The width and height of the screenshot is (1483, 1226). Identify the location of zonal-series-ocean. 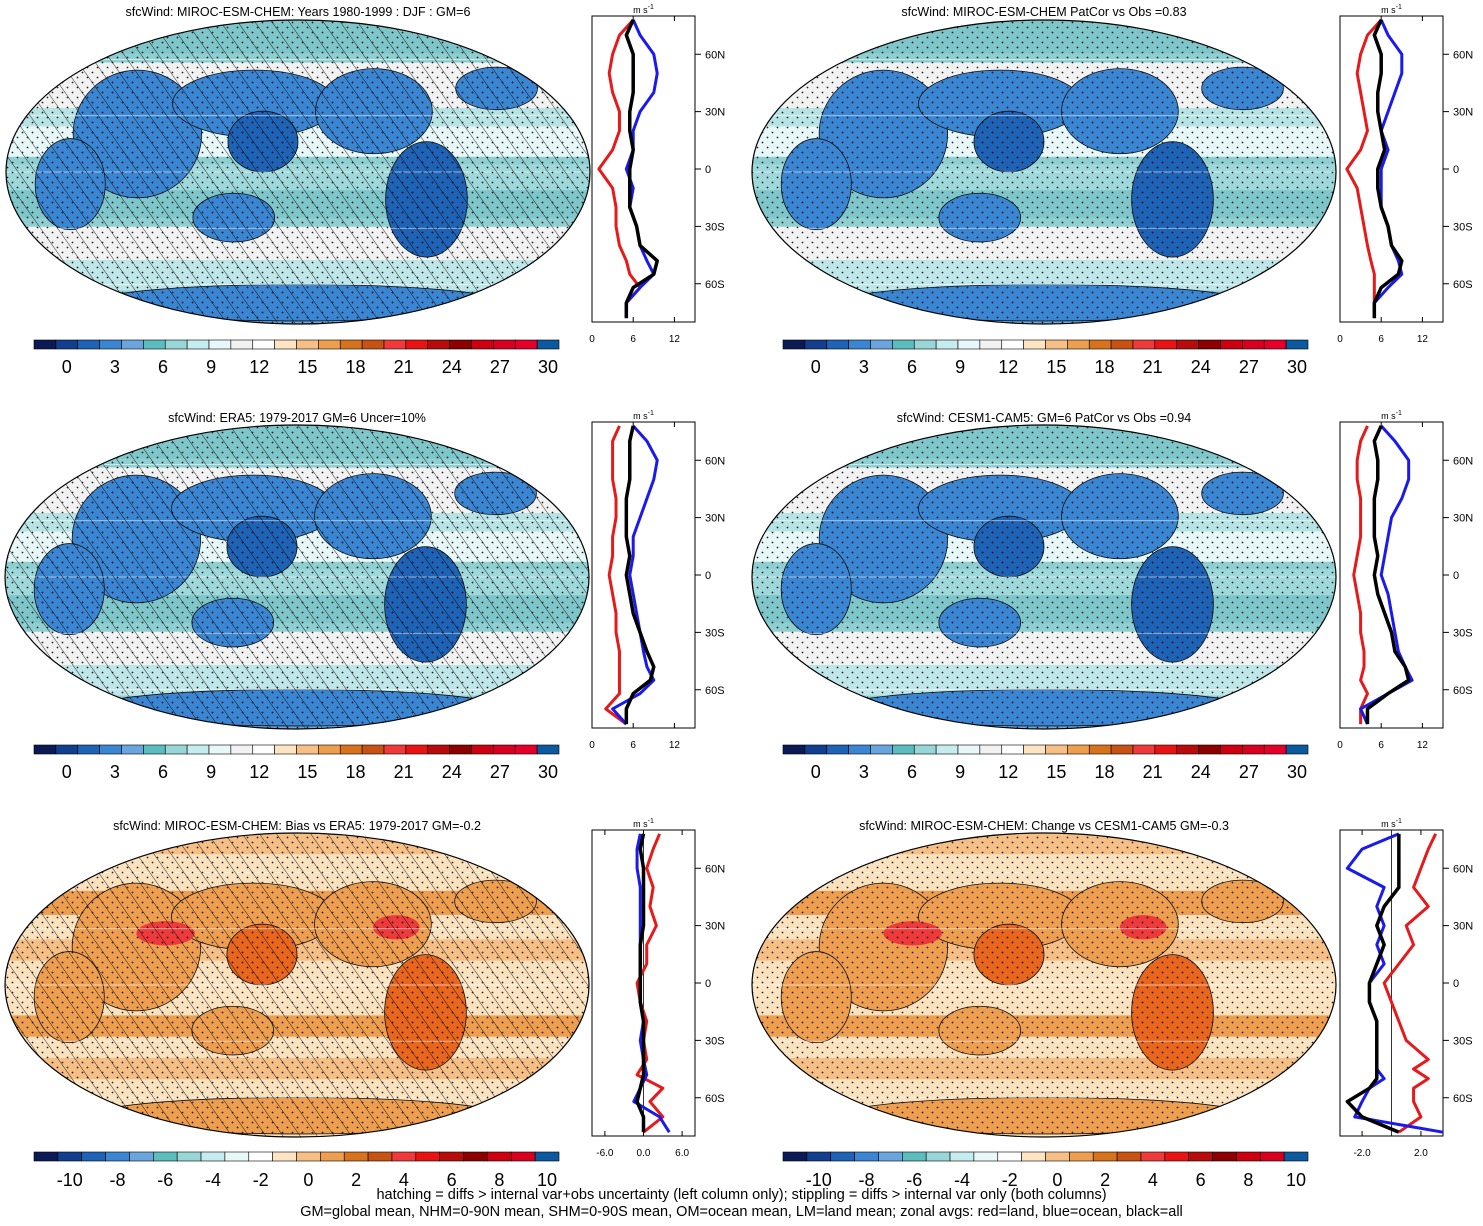
(1388, 169).